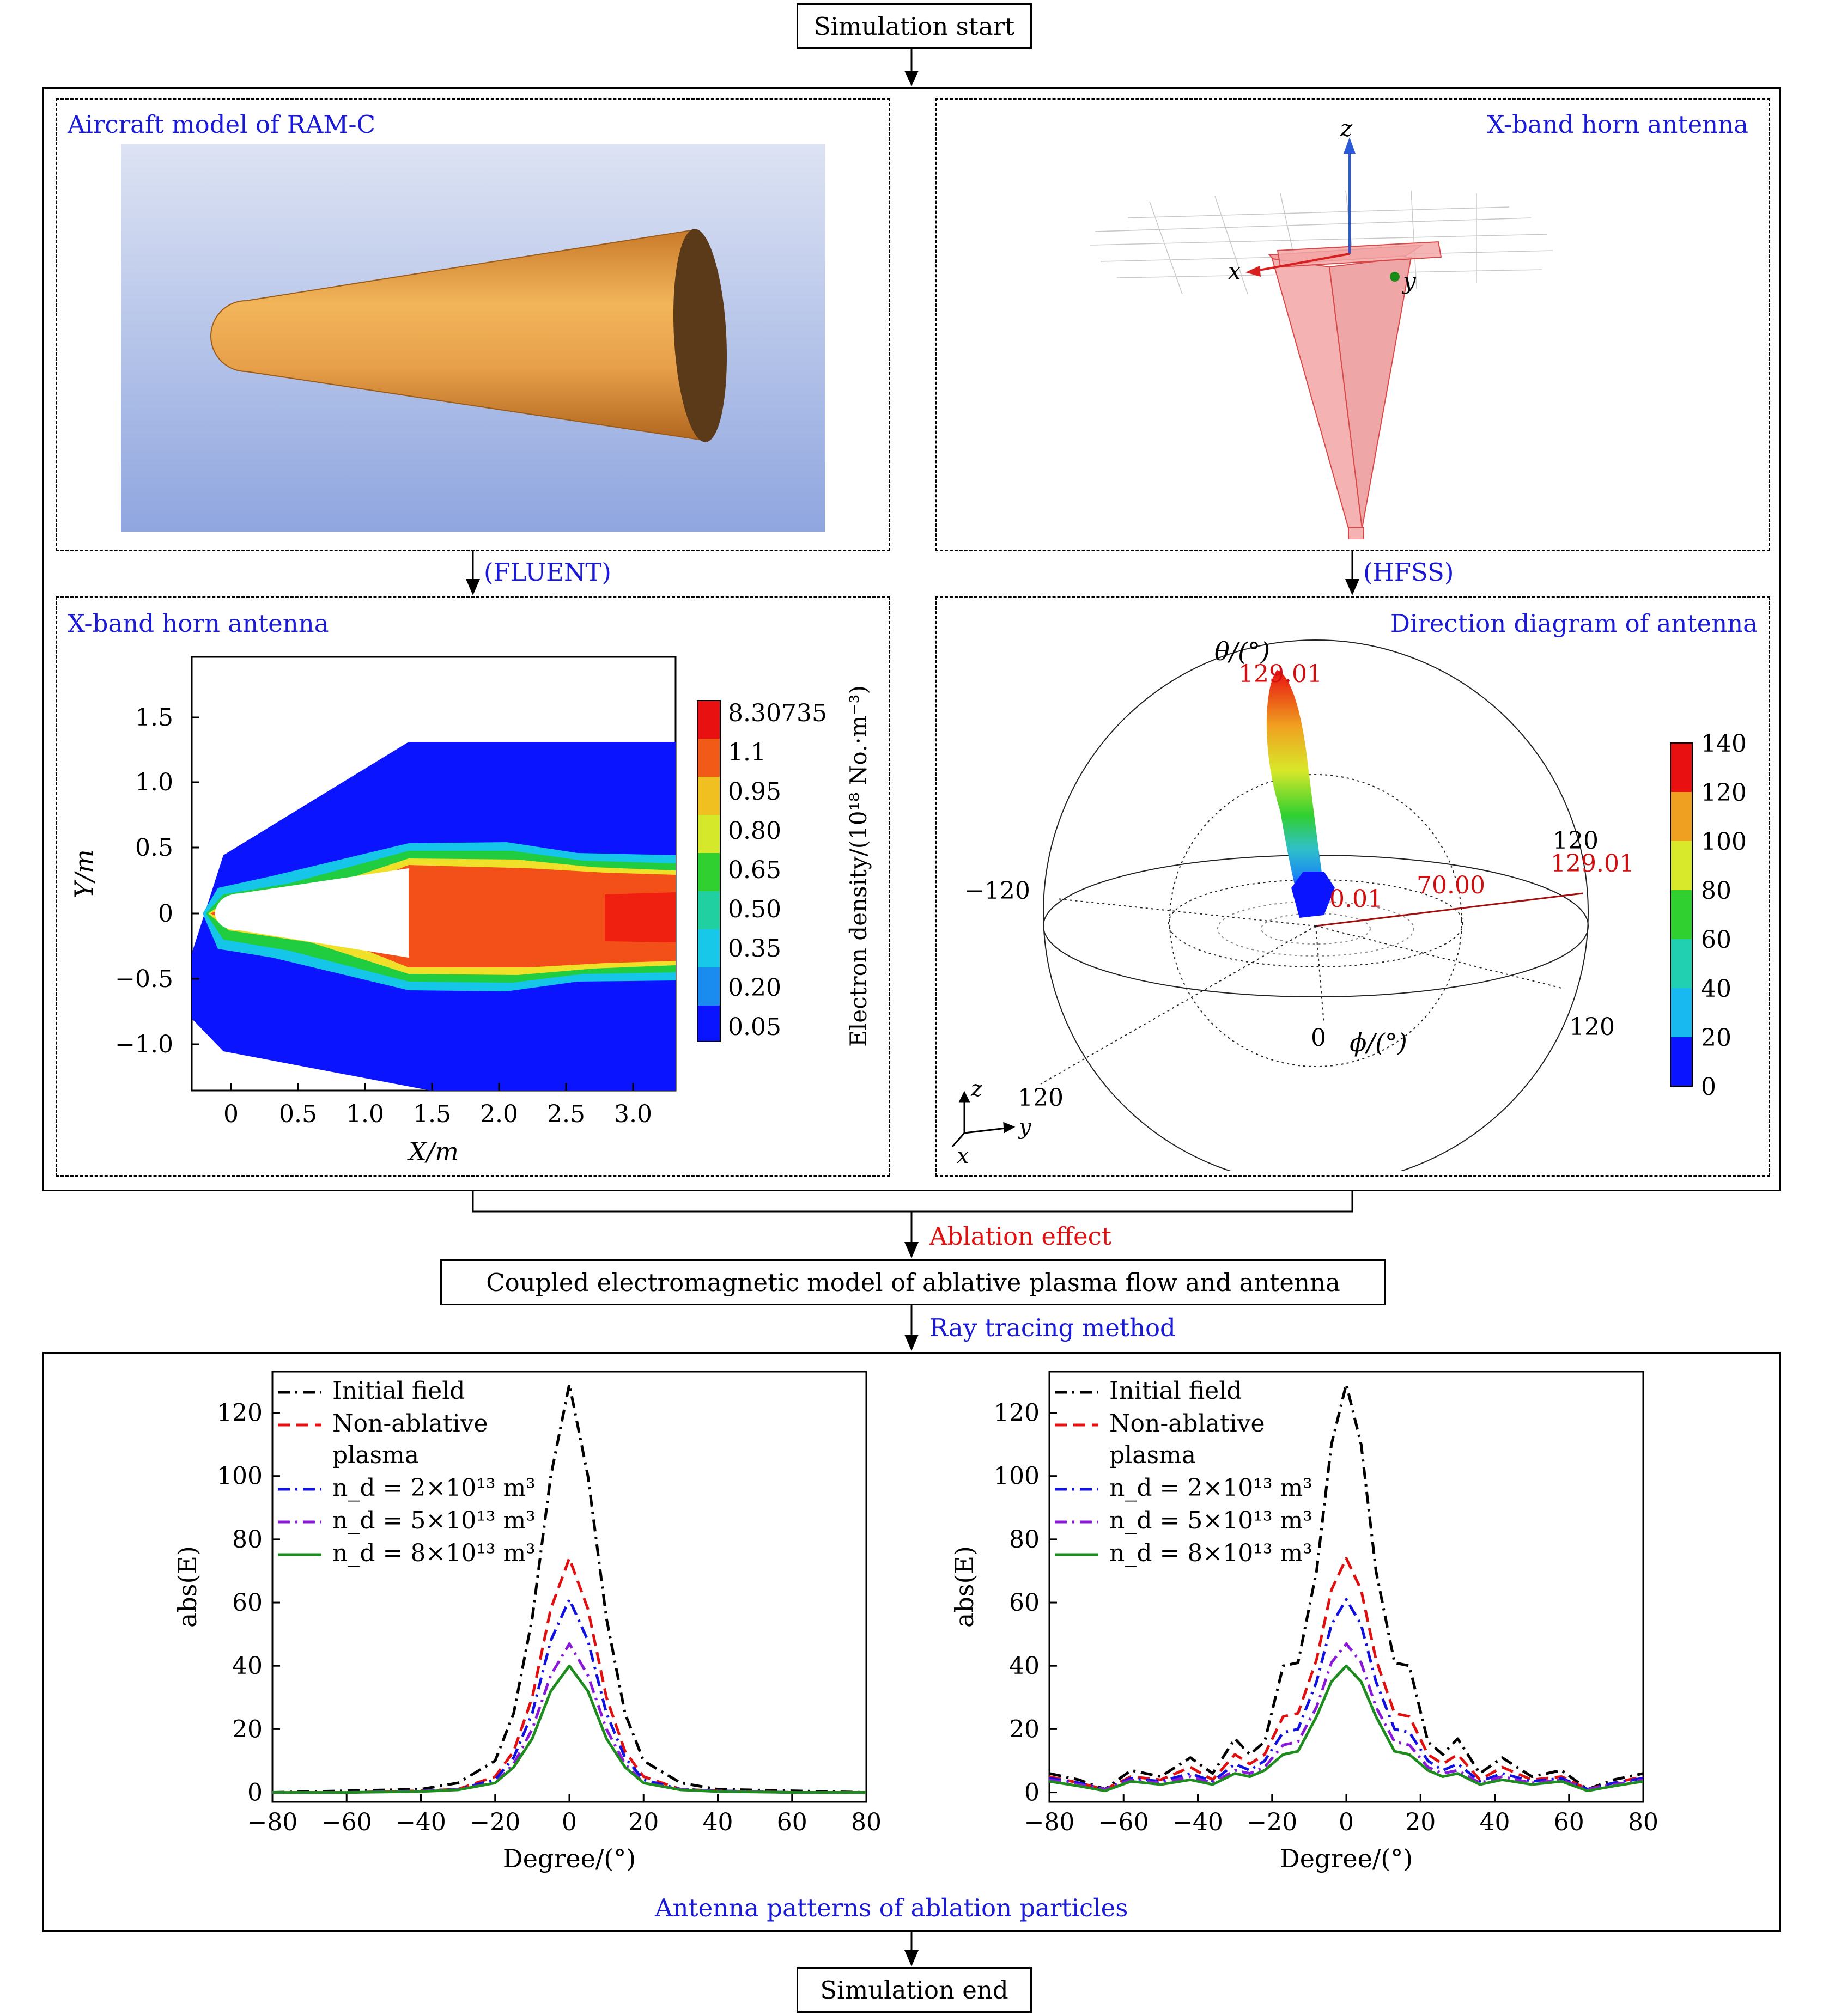 The height and width of the screenshot is (2016, 1823). What do you see at coordinates (365, 1114) in the screenshot?
I see `contour-xtick-2: 1.0` at bounding box center [365, 1114].